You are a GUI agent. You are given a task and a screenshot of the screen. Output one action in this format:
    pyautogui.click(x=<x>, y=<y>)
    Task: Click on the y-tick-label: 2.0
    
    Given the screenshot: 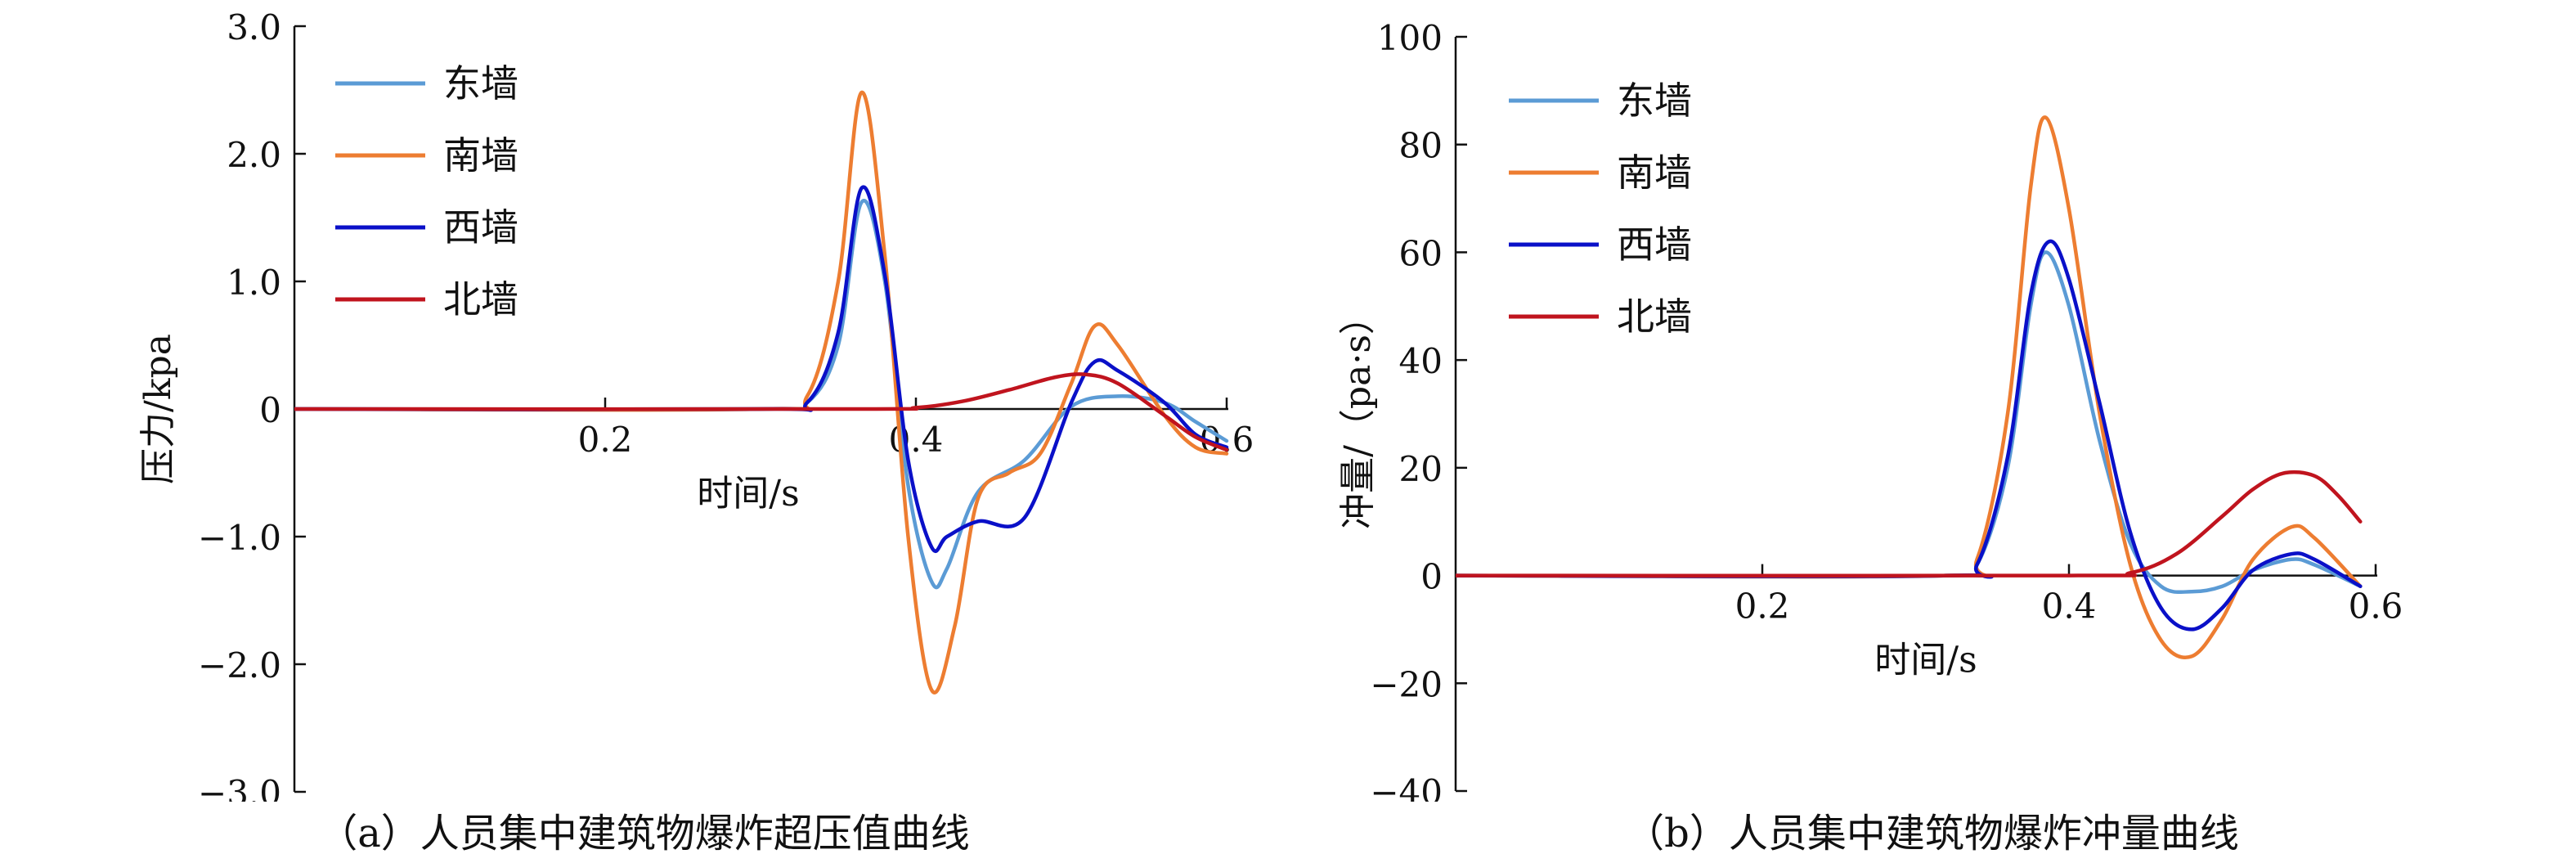 What is the action you would take?
    pyautogui.click(x=254, y=155)
    